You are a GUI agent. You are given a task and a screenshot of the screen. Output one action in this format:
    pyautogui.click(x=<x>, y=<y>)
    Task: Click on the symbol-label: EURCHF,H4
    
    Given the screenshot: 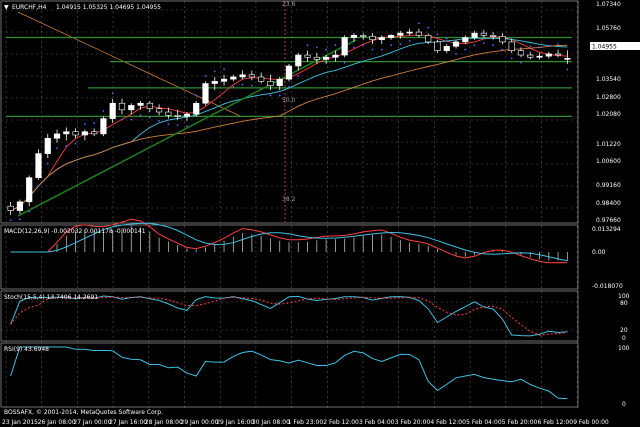 What is the action you would take?
    pyautogui.click(x=29, y=7)
    